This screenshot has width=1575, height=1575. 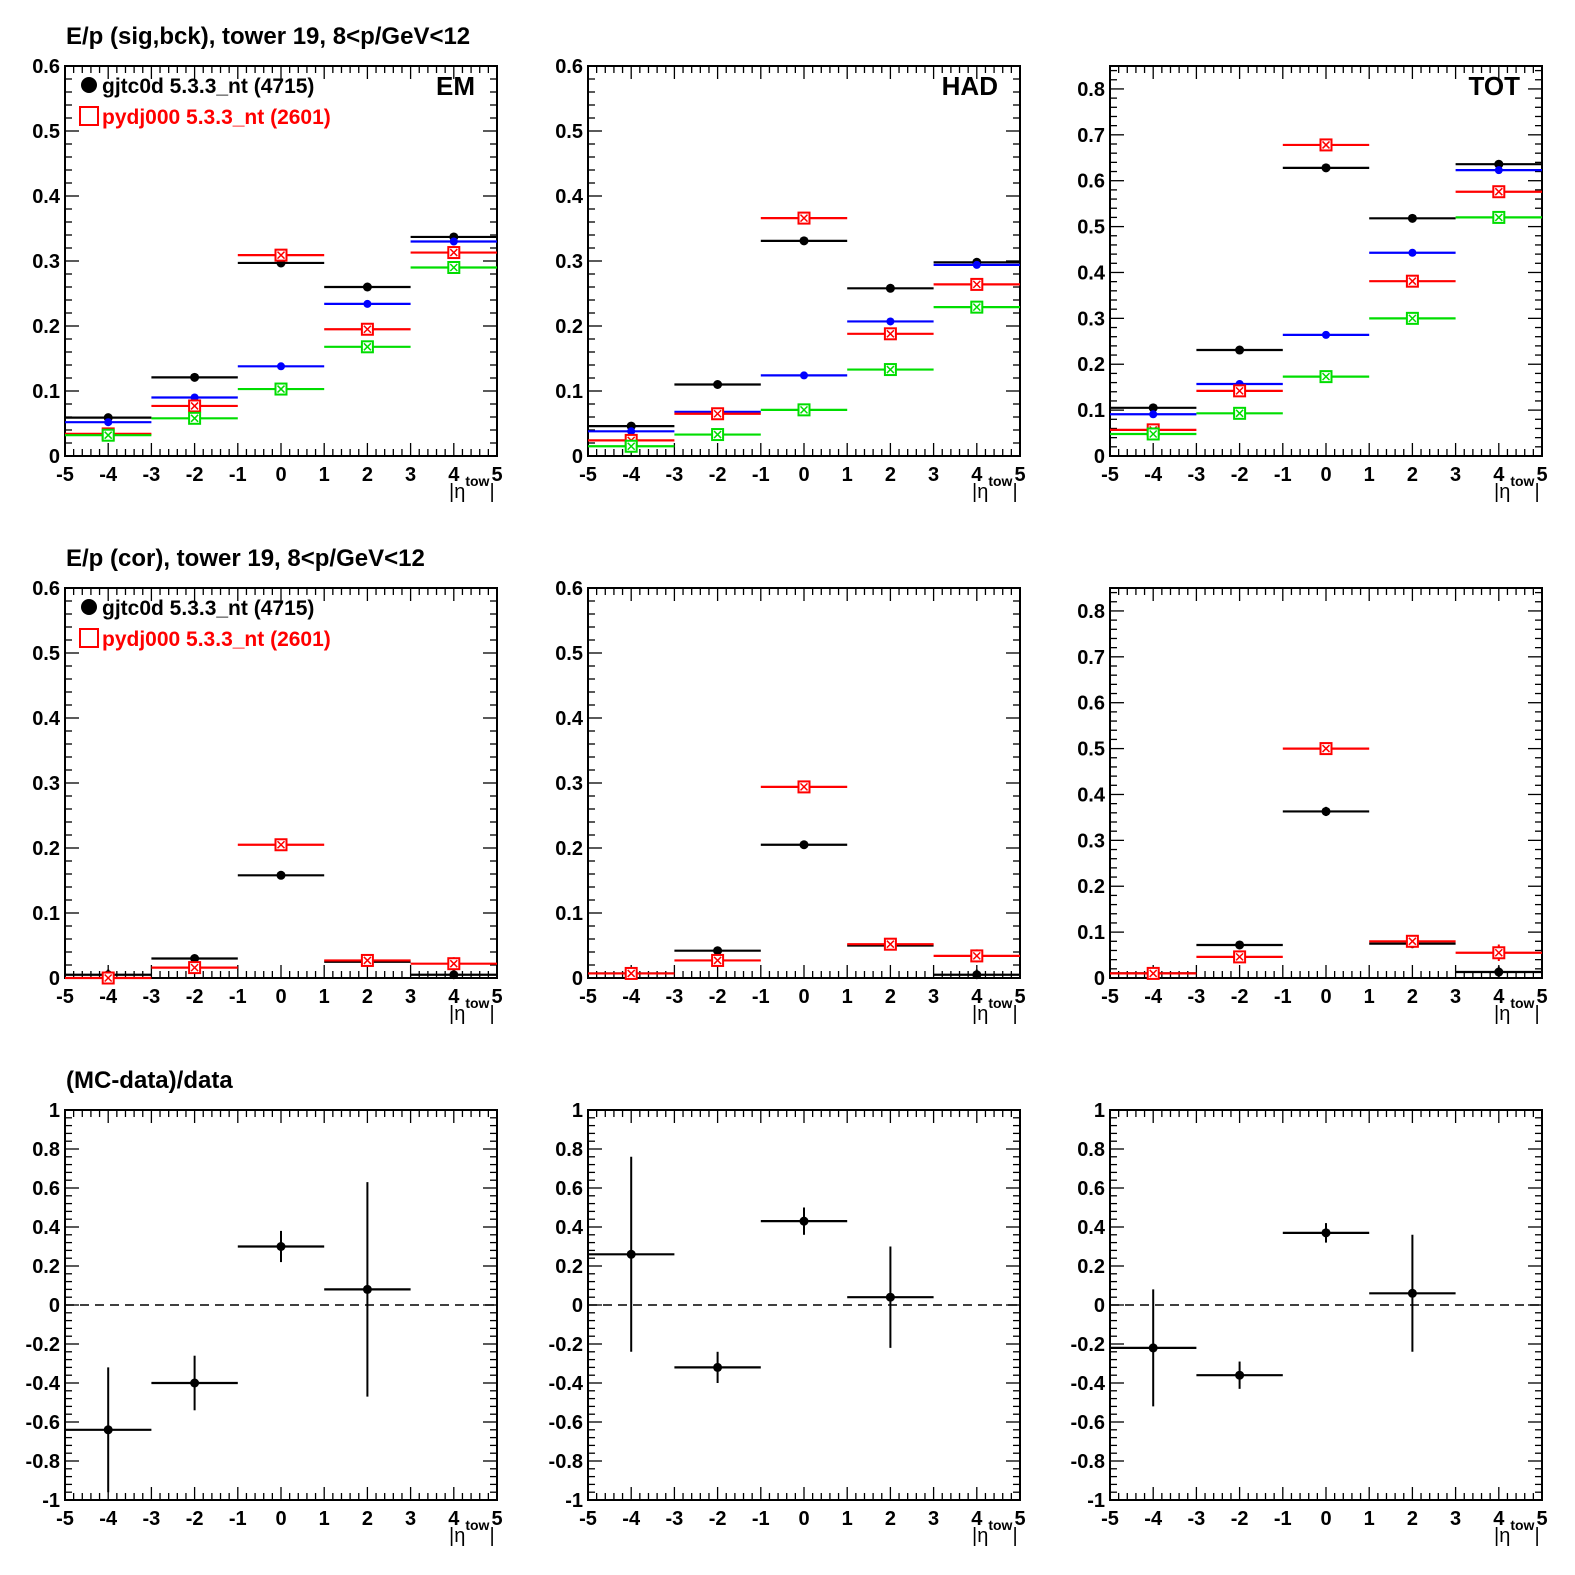 I want to click on y-tick-label: 0.7, so click(x=1091, y=658).